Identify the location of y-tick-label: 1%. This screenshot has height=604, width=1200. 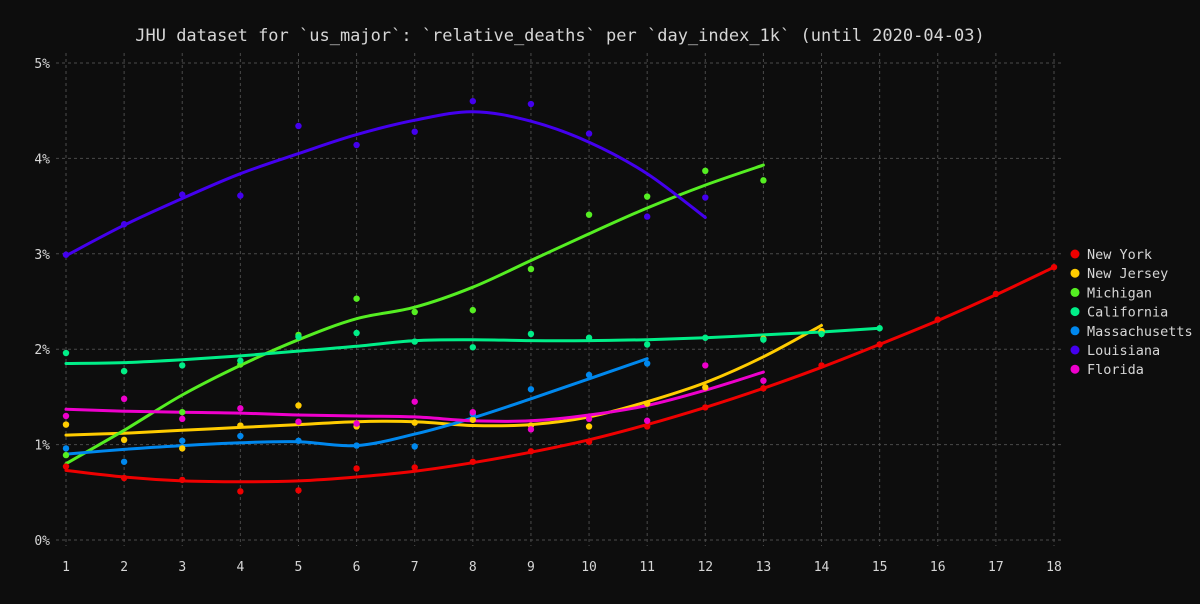
(42, 446).